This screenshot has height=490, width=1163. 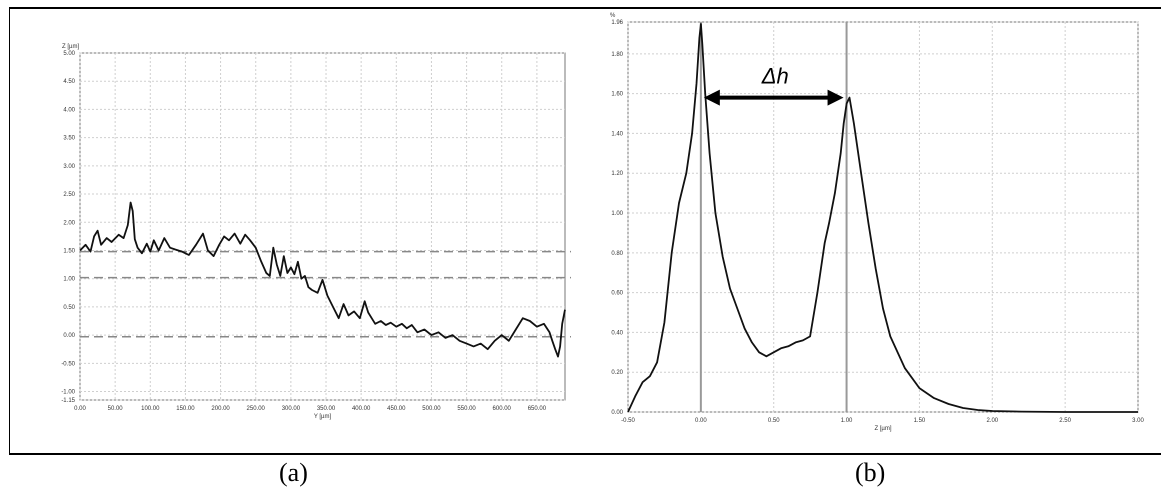 What do you see at coordinates (69, 167) in the screenshot?
I see `y-tick-label-0-4: 3.00` at bounding box center [69, 167].